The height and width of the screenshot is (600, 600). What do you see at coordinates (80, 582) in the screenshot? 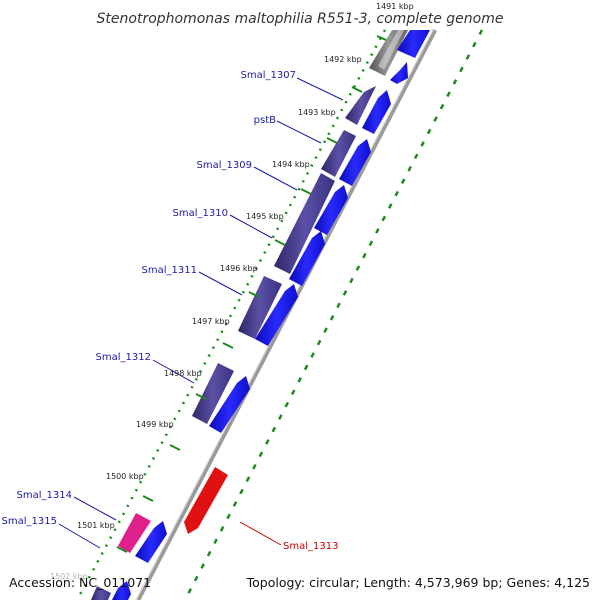
I see `accession-text: Accession: NC_011071` at bounding box center [80, 582].